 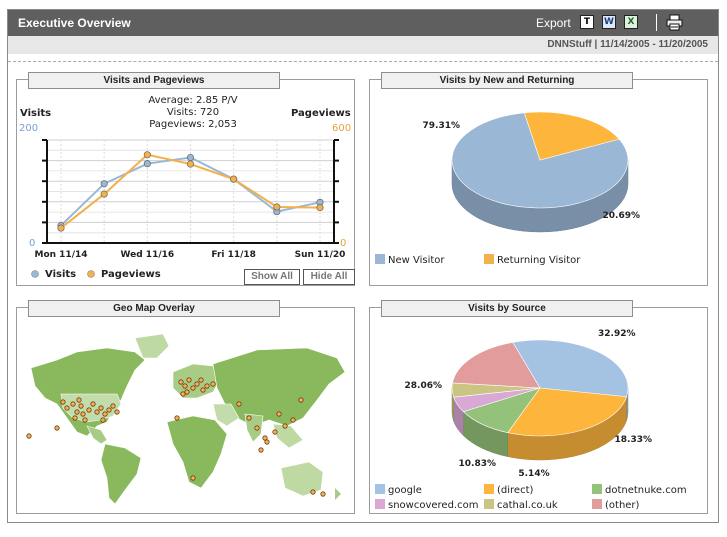 What do you see at coordinates (148, 255) in the screenshot?
I see `x-tick-label: Wed 11/16` at bounding box center [148, 255].